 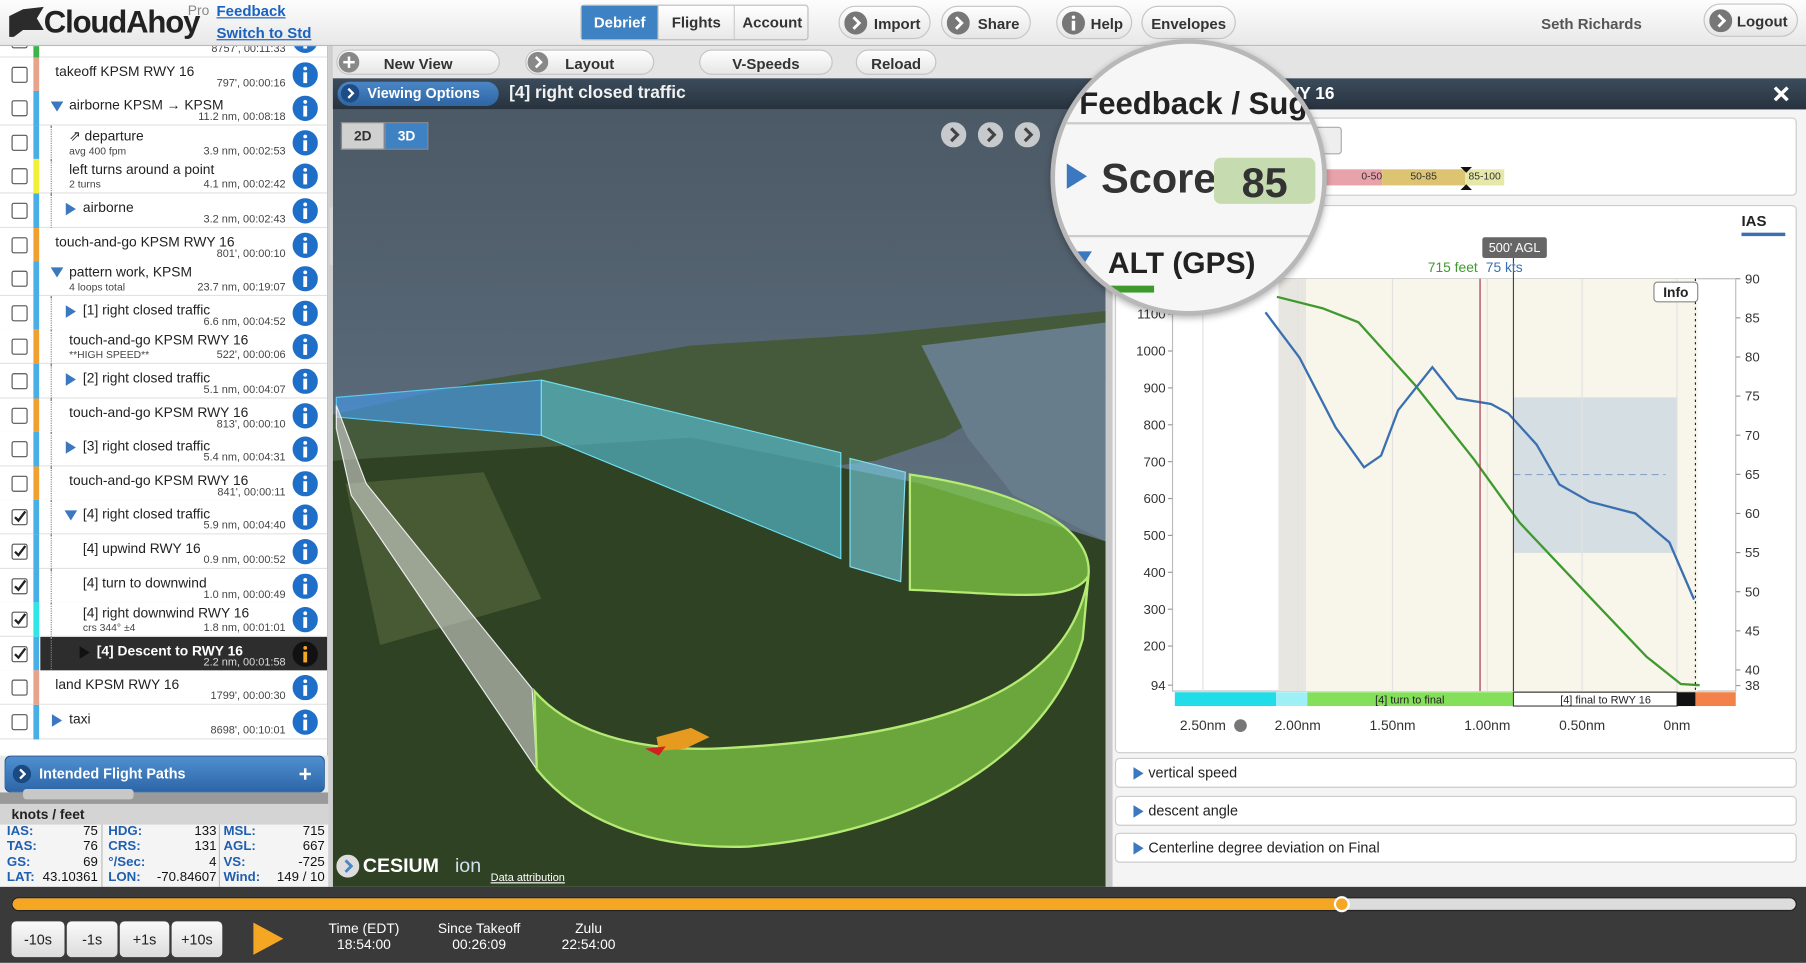 What do you see at coordinates (418, 93) in the screenshot?
I see `viewing-options: Viewing Options` at bounding box center [418, 93].